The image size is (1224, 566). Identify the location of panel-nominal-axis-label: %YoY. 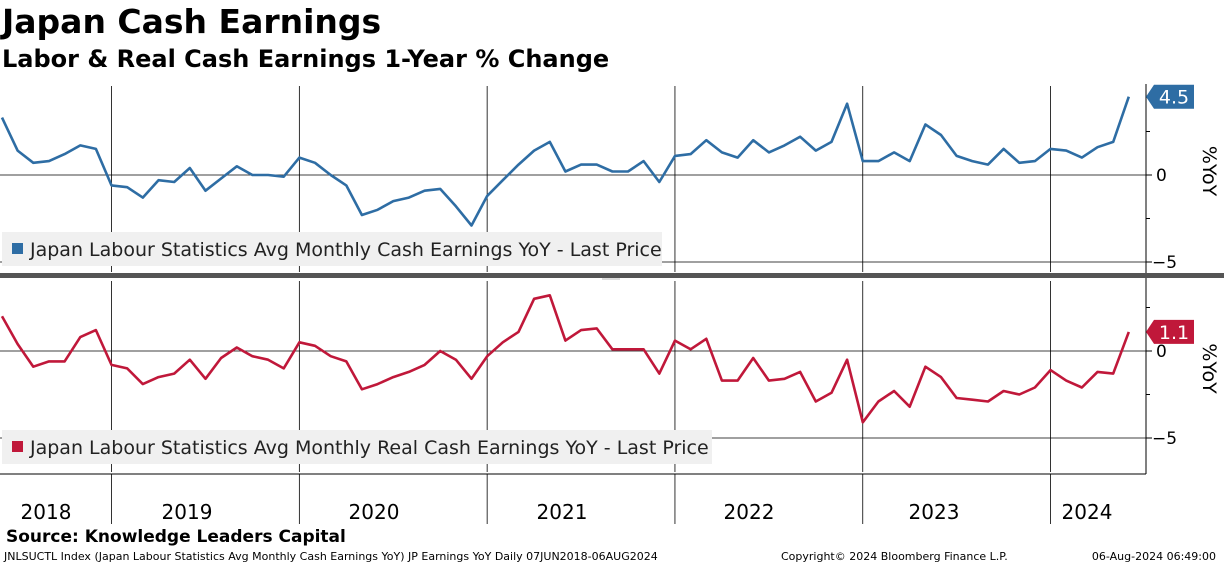
(1209, 171).